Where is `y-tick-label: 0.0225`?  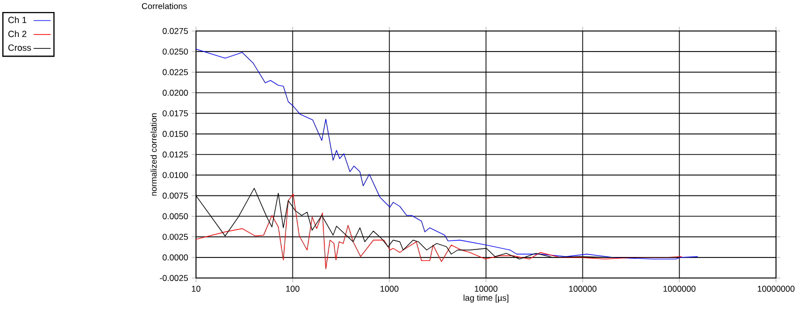 y-tick-label: 0.0225 is located at coordinates (175, 72).